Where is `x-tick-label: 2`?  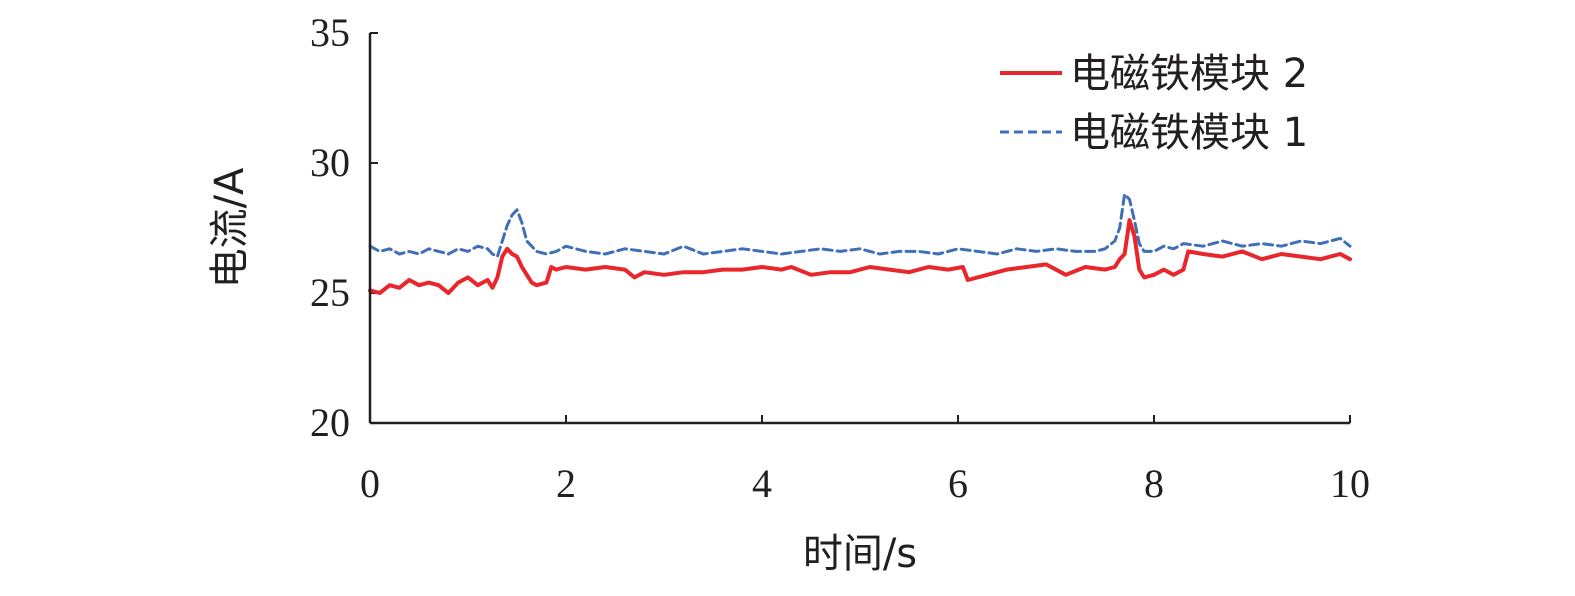 x-tick-label: 2 is located at coordinates (566, 483).